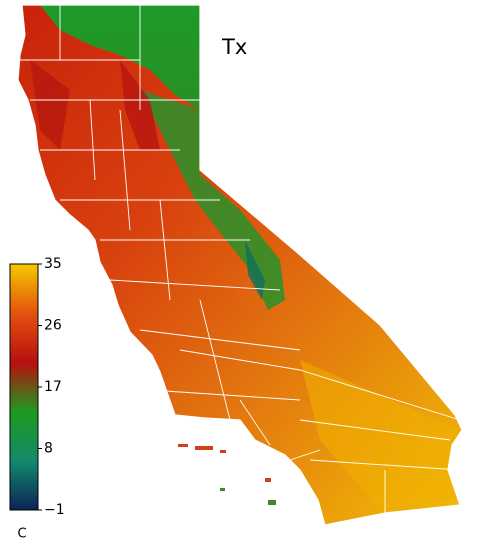 This screenshot has height=550, width=500. Describe the element at coordinates (53, 264) in the screenshot. I see `colorbar-tick-label: 35` at that location.